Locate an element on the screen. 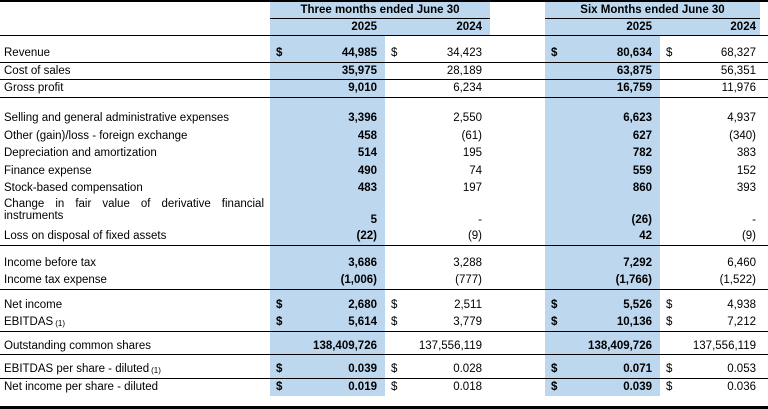  value-three-months-2025: $0.039 is located at coordinates (327, 369).